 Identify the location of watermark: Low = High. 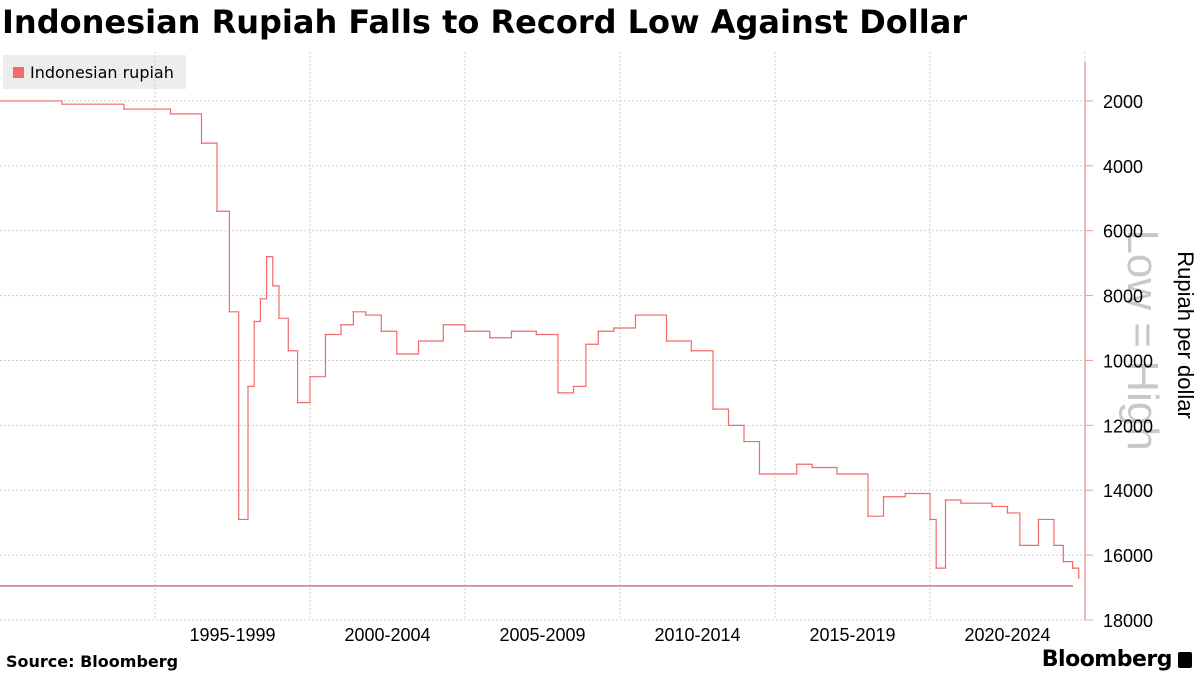
(1142, 339).